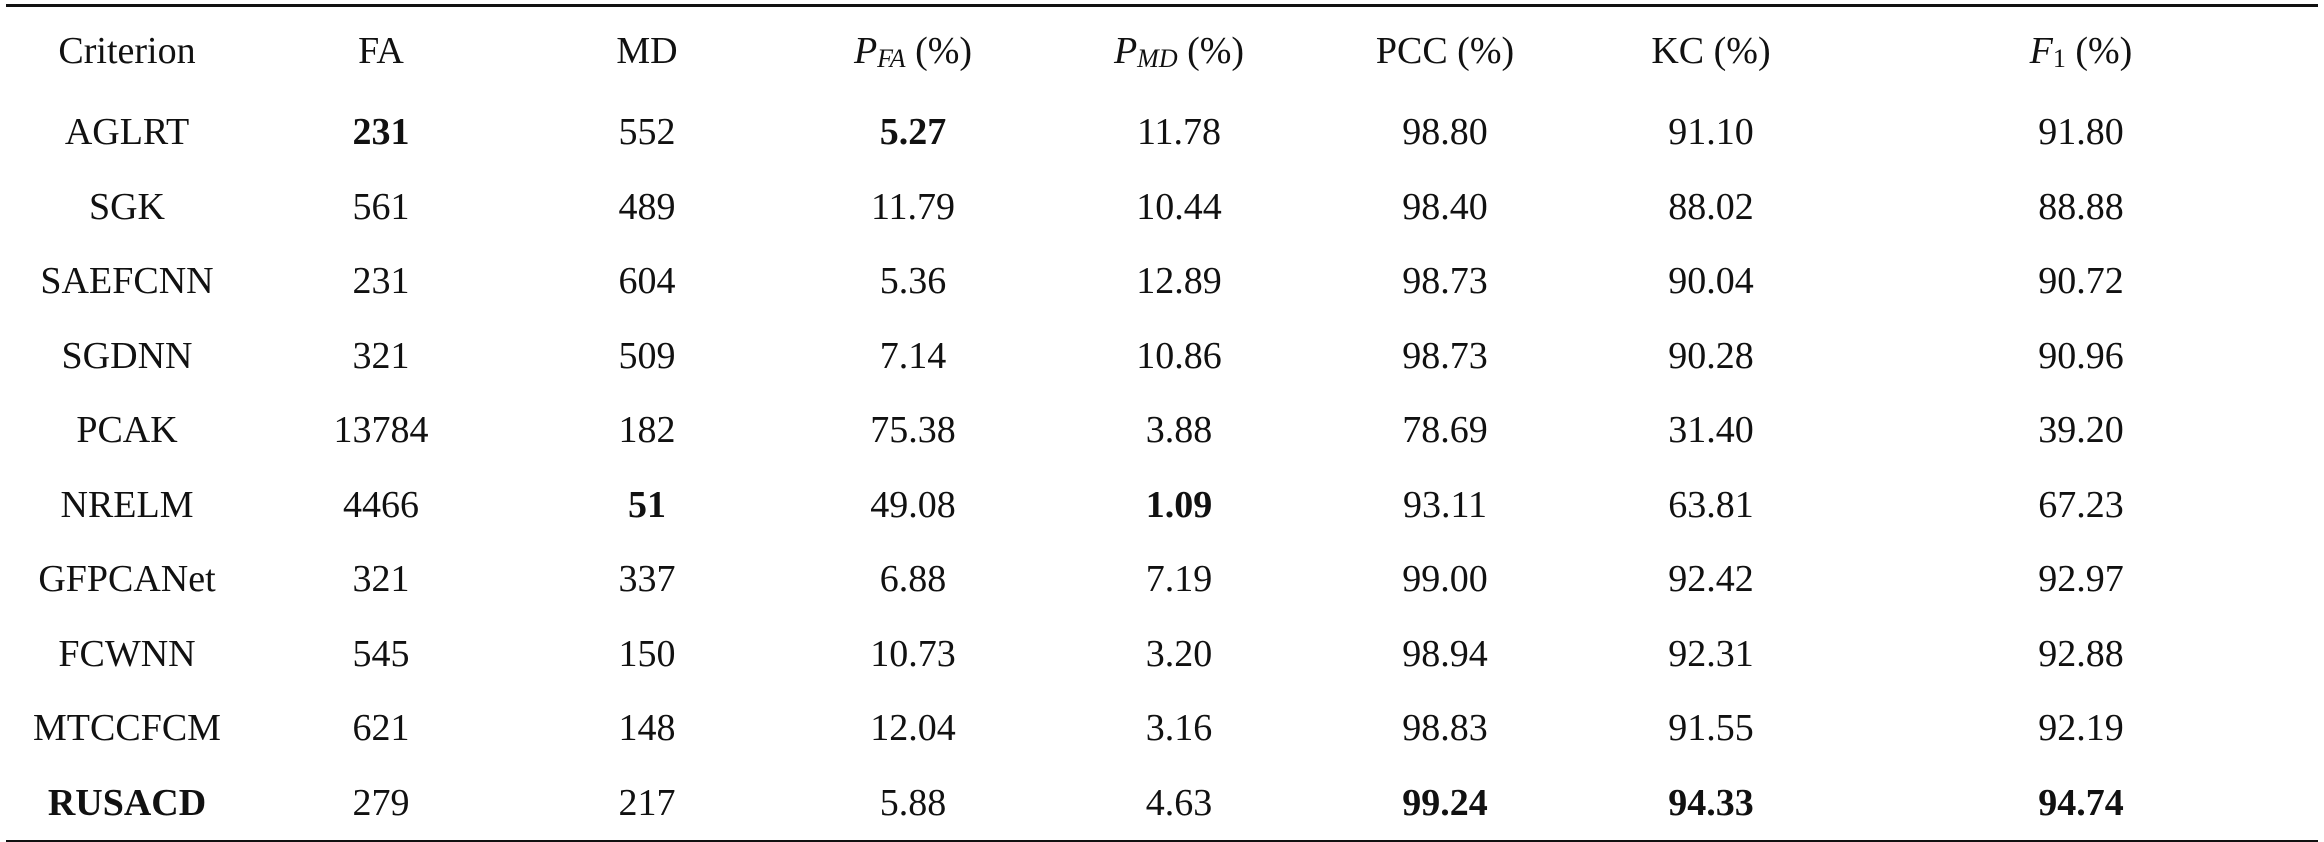 This screenshot has height=842, width=2324. What do you see at coordinates (913, 653) in the screenshot?
I see `table-cell: 10.73` at bounding box center [913, 653].